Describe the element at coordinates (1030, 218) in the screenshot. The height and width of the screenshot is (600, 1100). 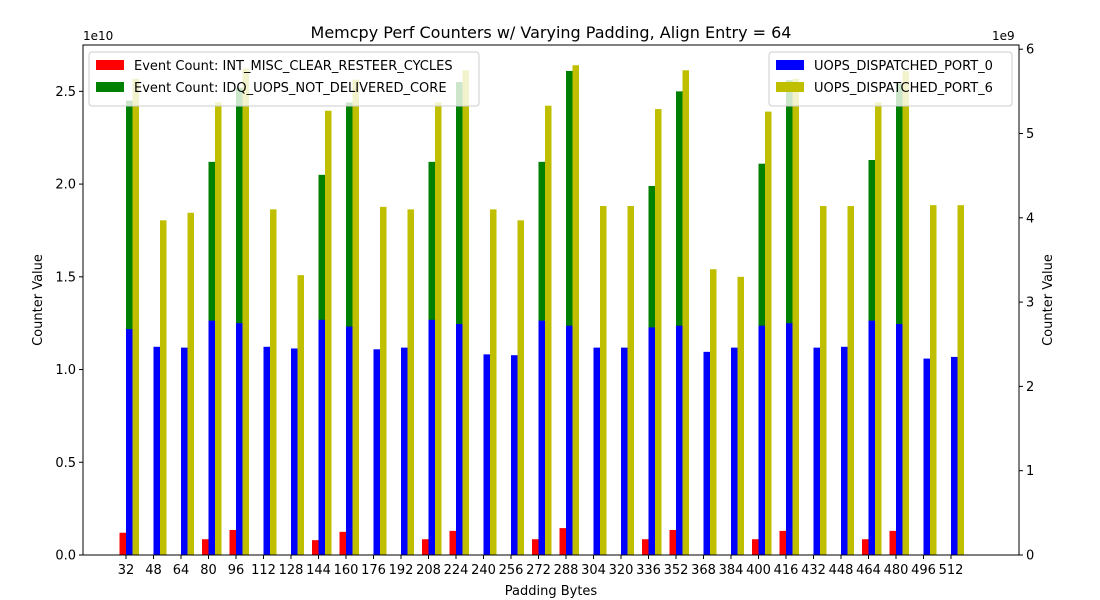
I see `right-tick-label-4: 4` at that location.